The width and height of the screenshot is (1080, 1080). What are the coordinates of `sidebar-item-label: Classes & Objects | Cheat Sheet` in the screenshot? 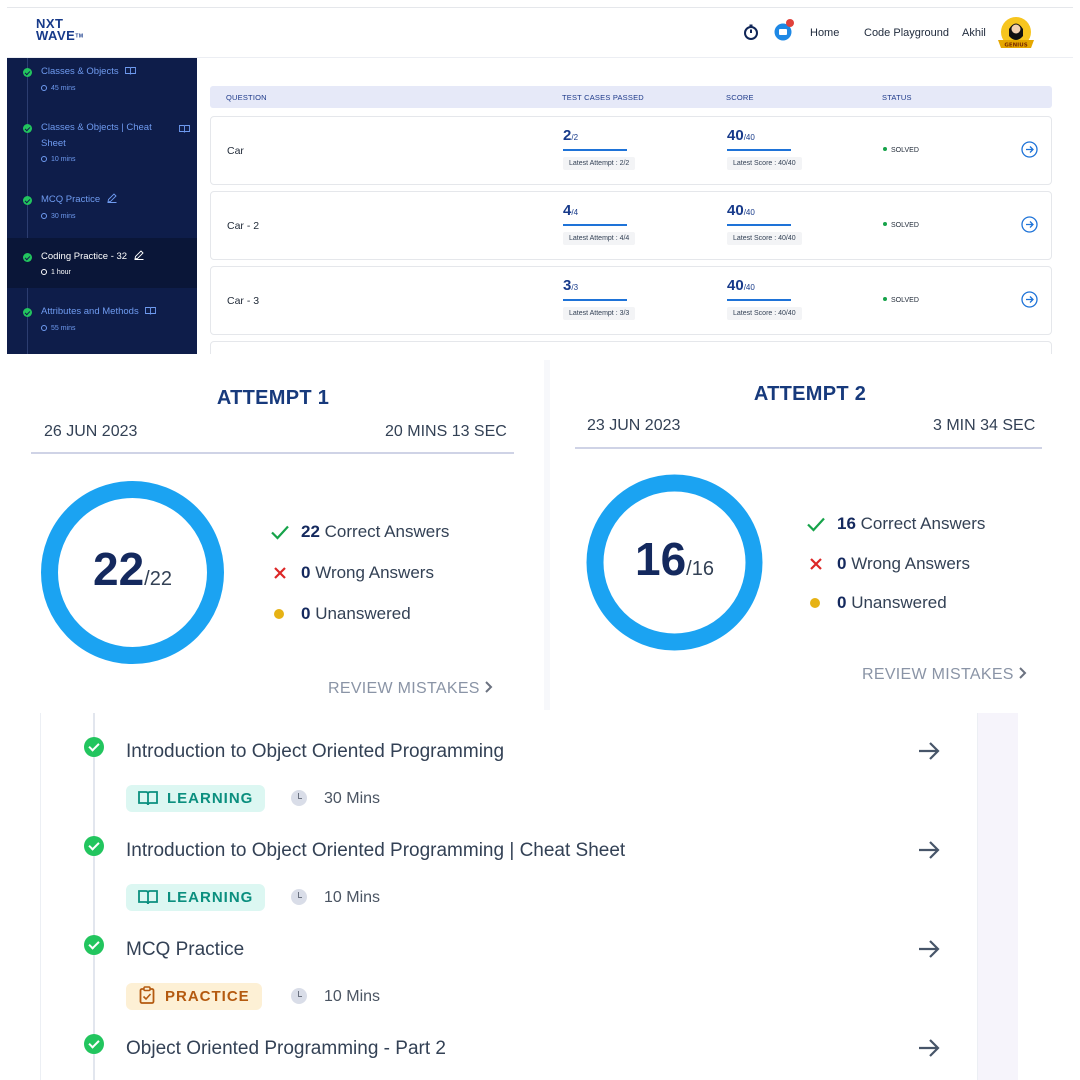 It's located at (96, 135).